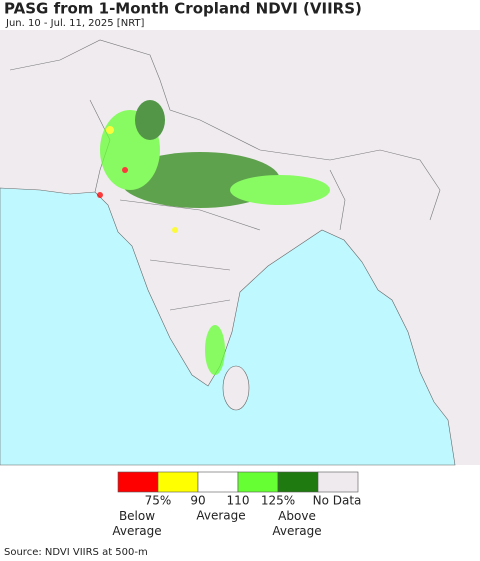 This screenshot has height=561, width=480. What do you see at coordinates (238, 501) in the screenshot?
I see `legend-tick: 110` at bounding box center [238, 501].